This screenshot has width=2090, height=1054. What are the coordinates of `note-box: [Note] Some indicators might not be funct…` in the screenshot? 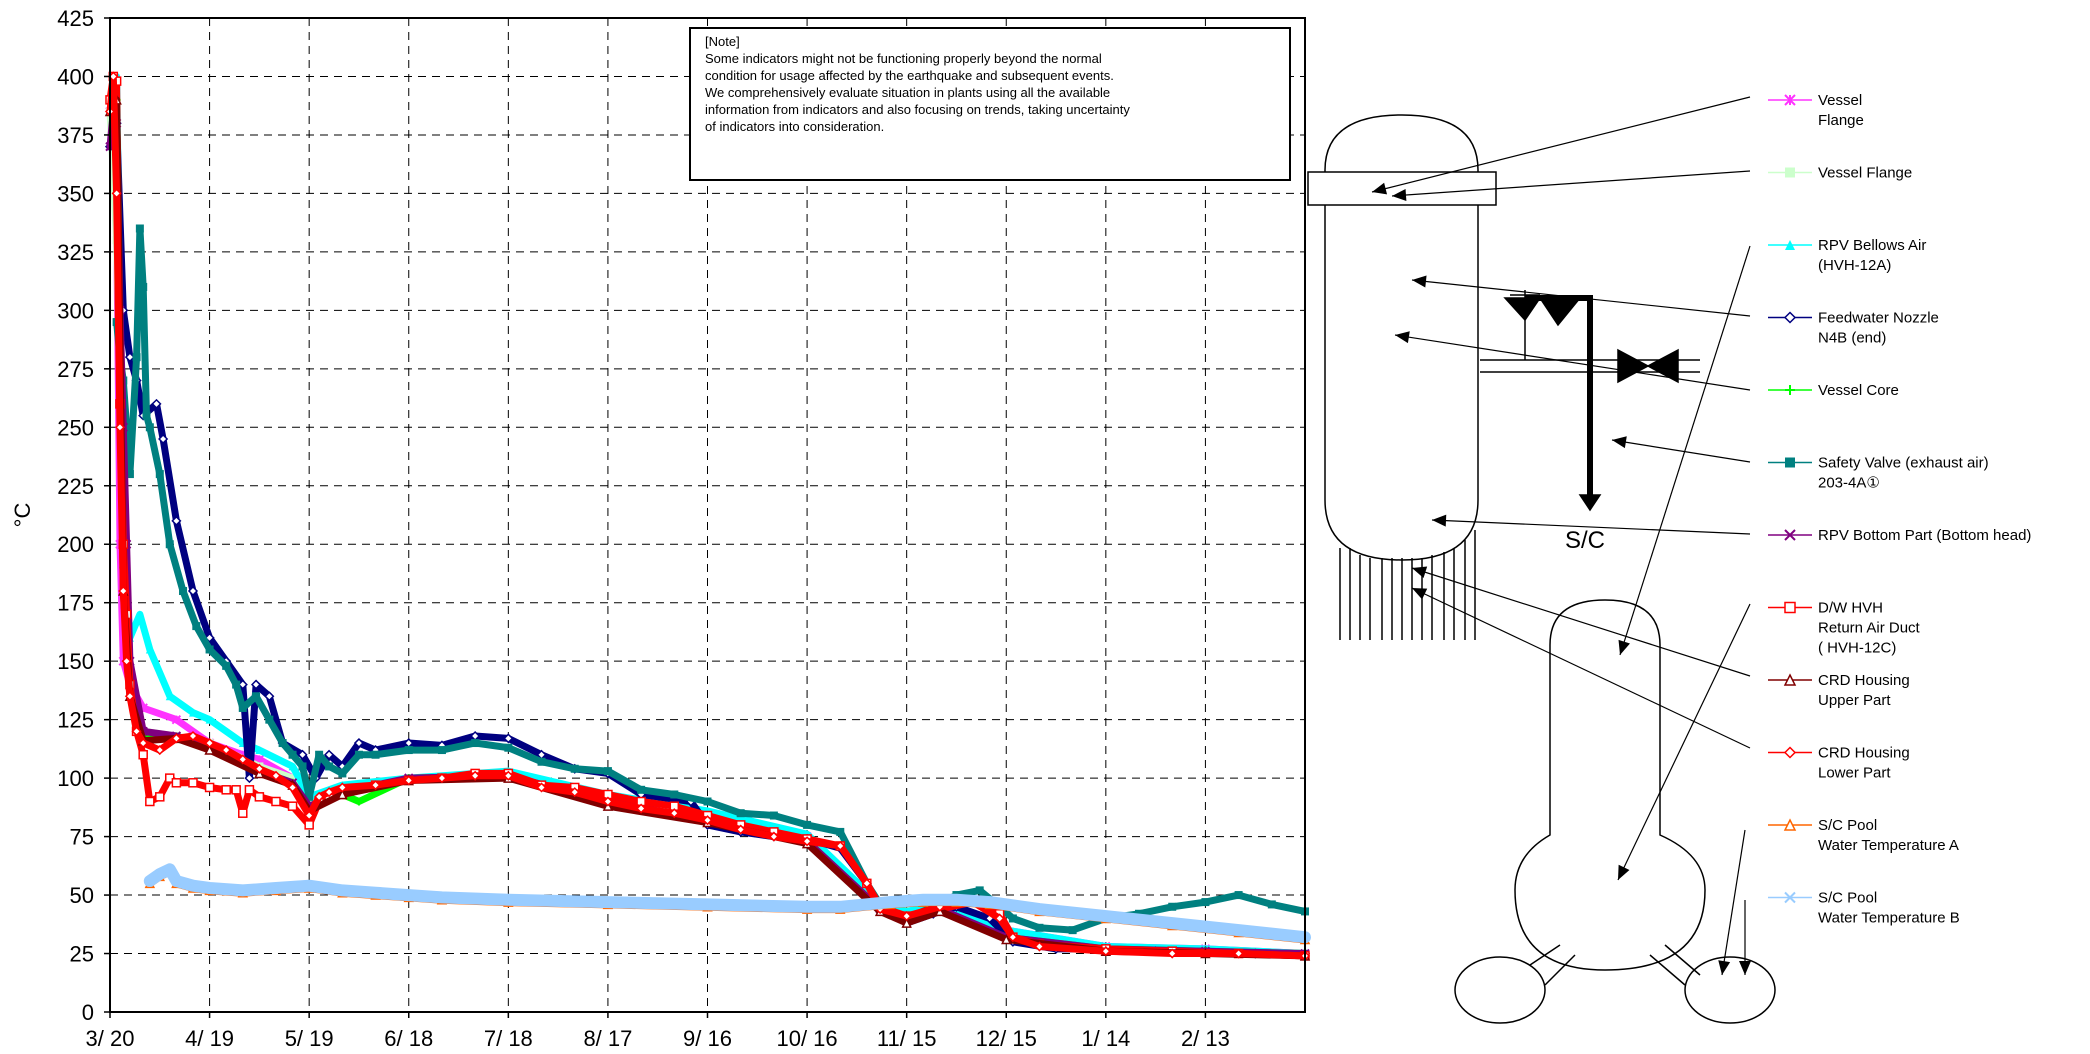 It's located at (990, 104).